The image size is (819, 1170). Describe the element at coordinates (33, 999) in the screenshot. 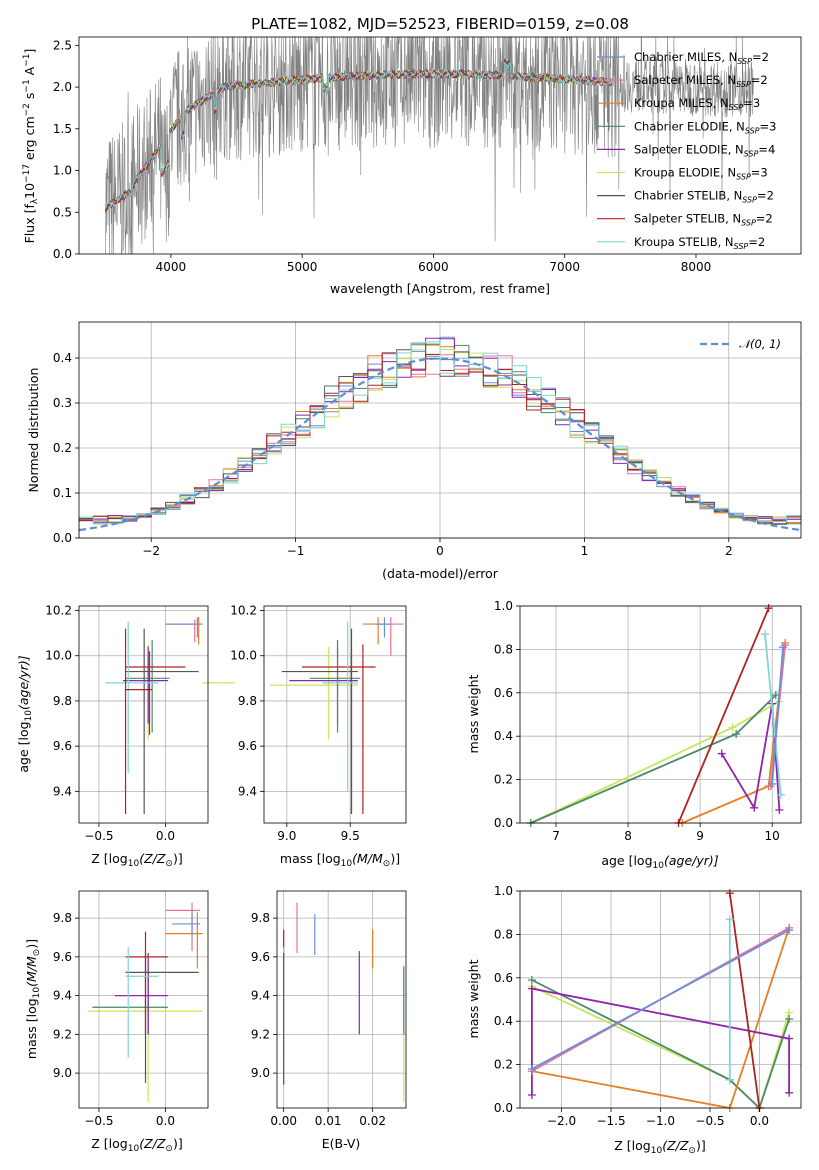

I see `mass-vs-z-ylabel: mass [log10(M/M⊙)]` at that location.